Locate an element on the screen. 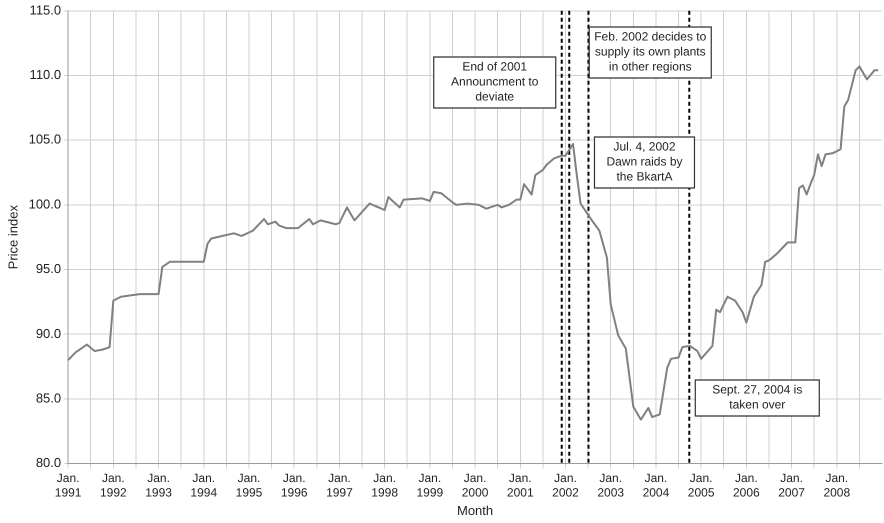 This screenshot has width=884, height=523. y-tick-label: 115.0 is located at coordinates (46, 10).